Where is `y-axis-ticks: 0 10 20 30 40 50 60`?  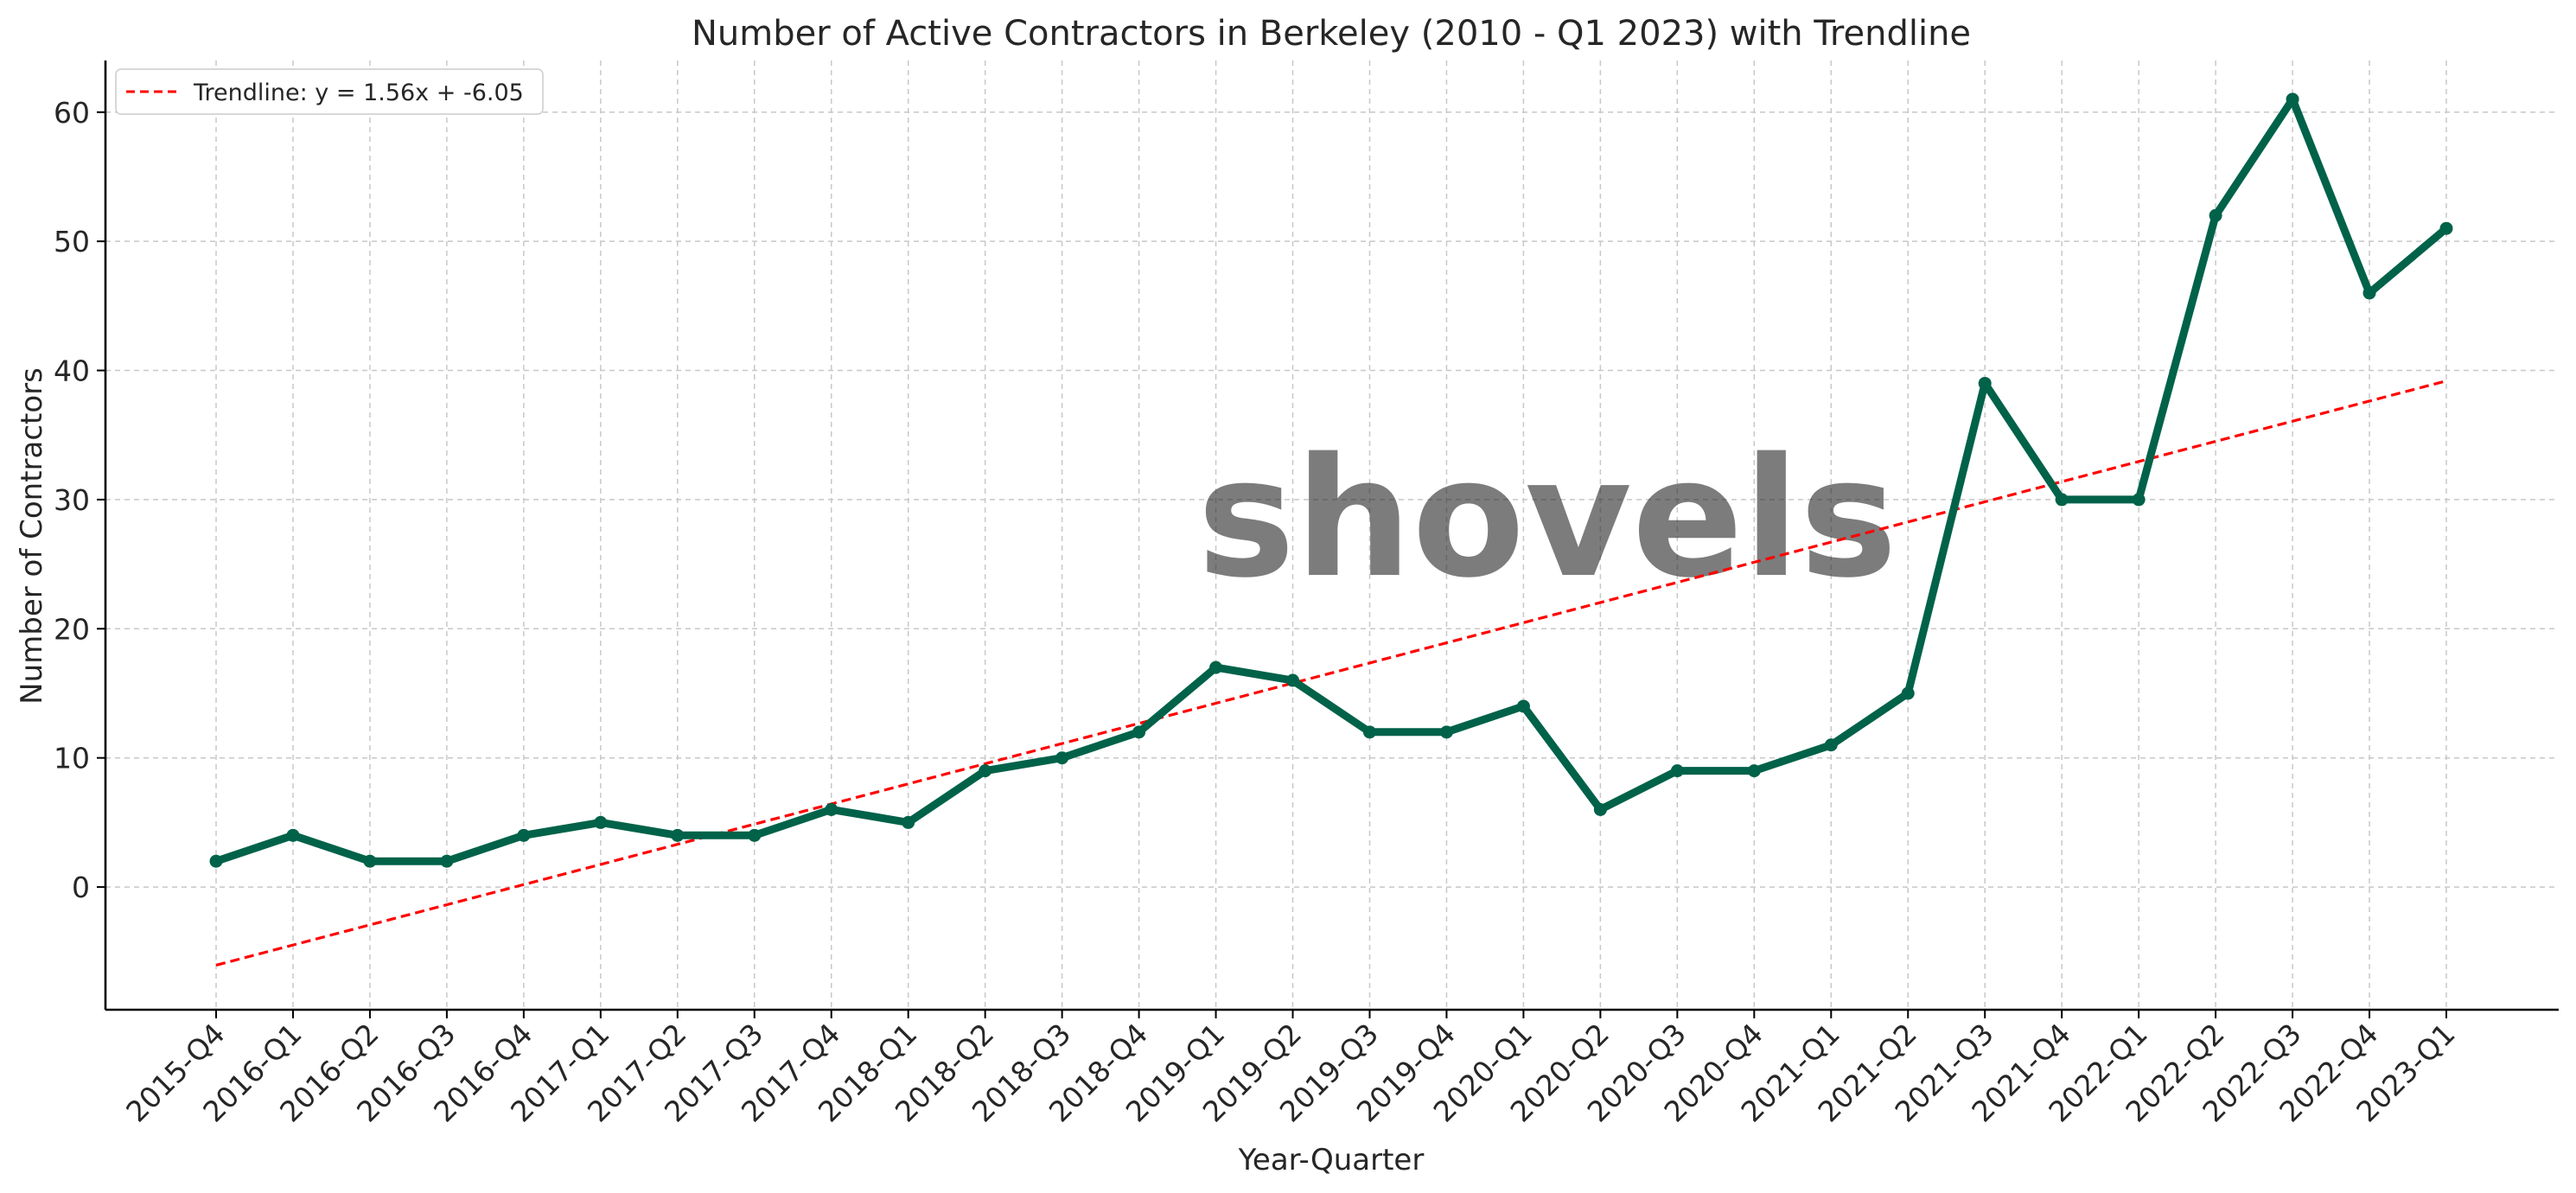 y-axis-ticks: 0 10 20 30 40 50 60 is located at coordinates (79, 500).